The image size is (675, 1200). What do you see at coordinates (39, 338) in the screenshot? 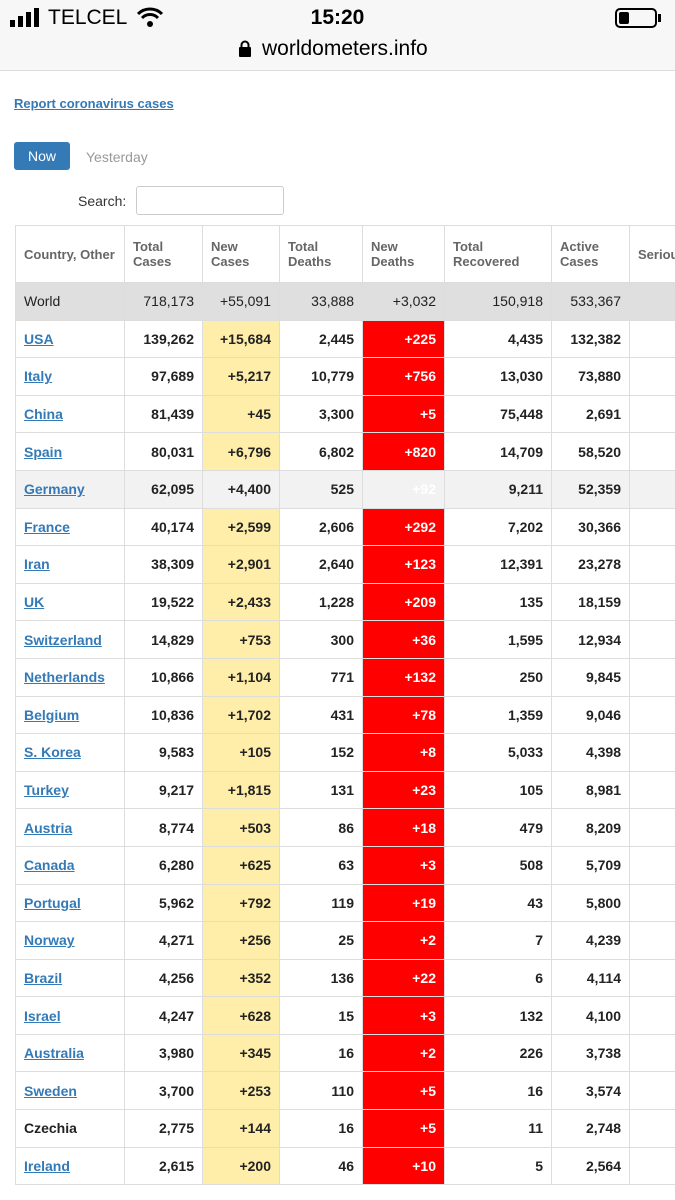
I see `country-link: USA` at bounding box center [39, 338].